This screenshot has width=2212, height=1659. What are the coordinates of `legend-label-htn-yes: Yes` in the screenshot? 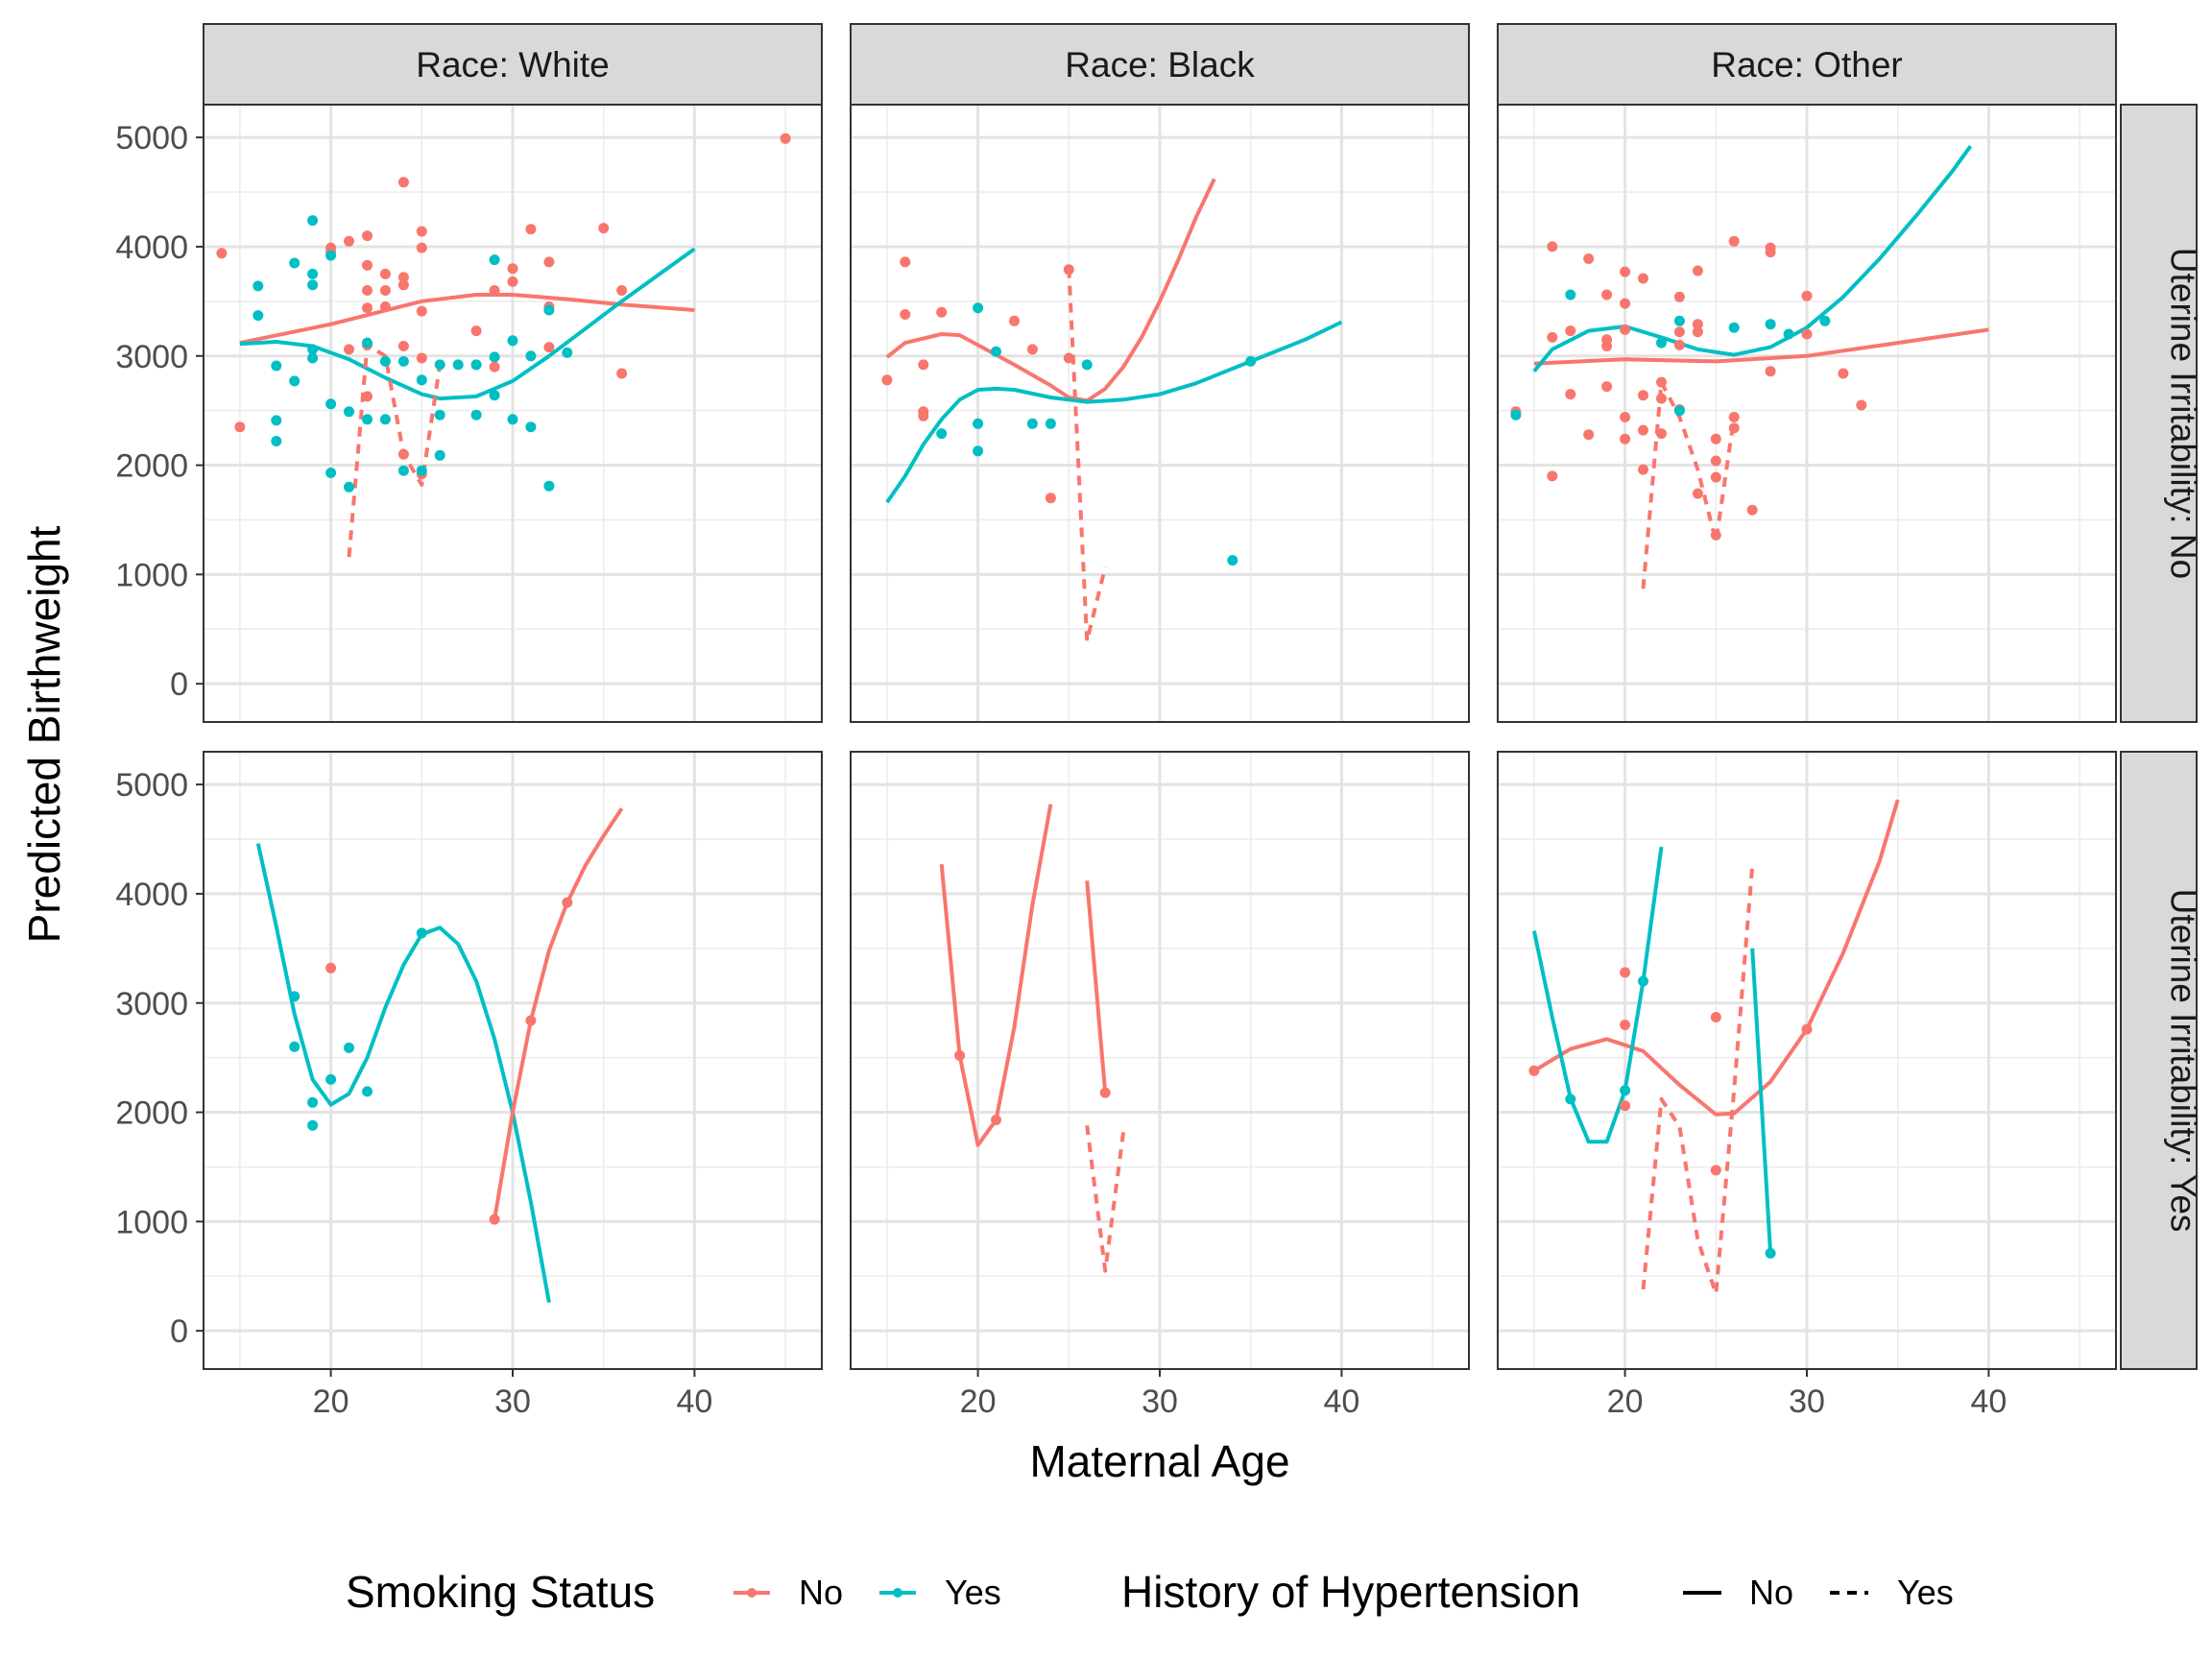 It's located at (1925, 1592).